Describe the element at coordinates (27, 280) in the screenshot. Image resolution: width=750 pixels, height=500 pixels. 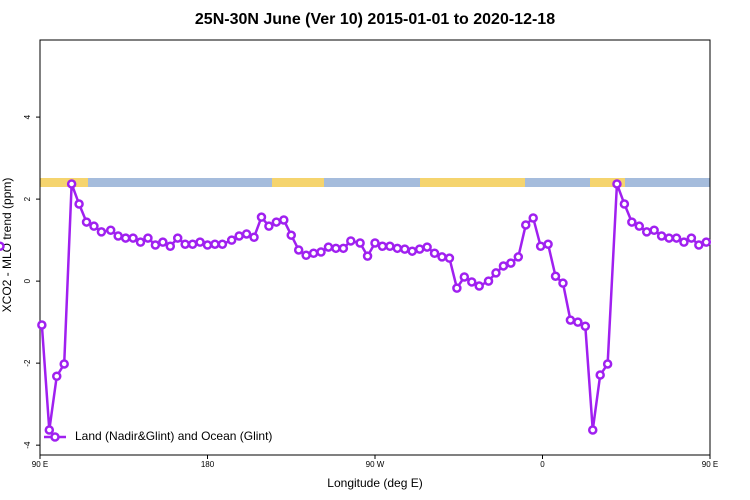
I see `y-tick-label: 0` at that location.